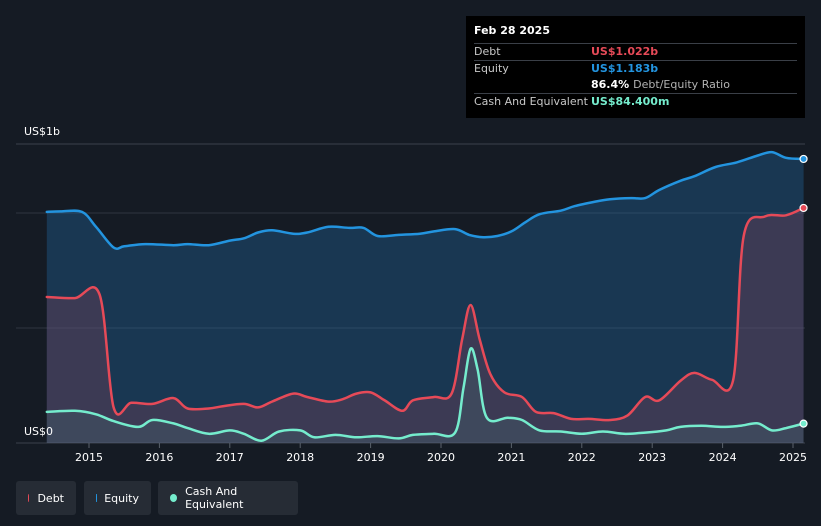 The image size is (821, 526). What do you see at coordinates (511, 457) in the screenshot?
I see `x-tick-label-2021: 2021` at bounding box center [511, 457].